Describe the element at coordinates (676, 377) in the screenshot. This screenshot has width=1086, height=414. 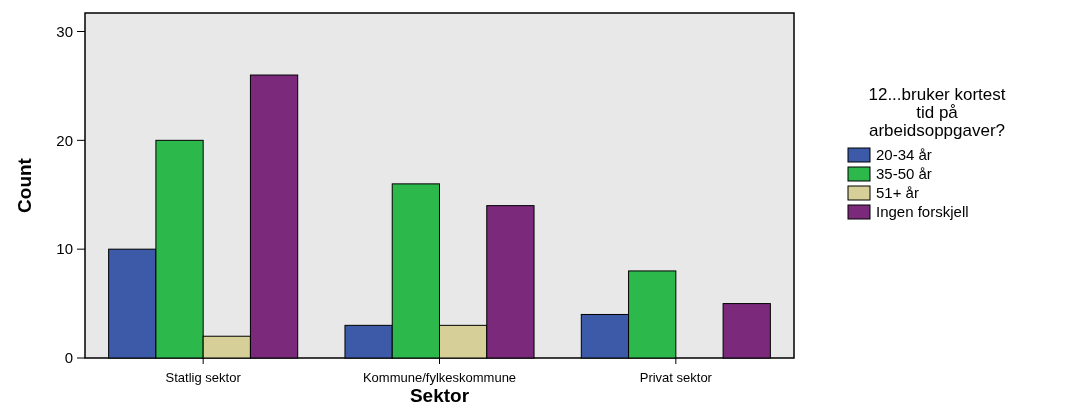
I see `x-tick-label: Privat sektor` at that location.